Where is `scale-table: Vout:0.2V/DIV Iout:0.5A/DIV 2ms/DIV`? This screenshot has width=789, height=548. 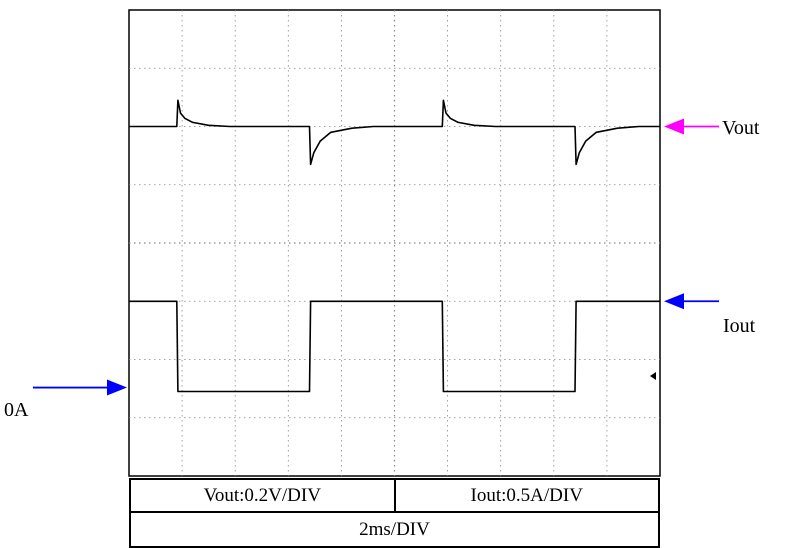 scale-table: Vout:0.2V/DIV Iout:0.5A/DIV 2ms/DIV is located at coordinates (394, 513).